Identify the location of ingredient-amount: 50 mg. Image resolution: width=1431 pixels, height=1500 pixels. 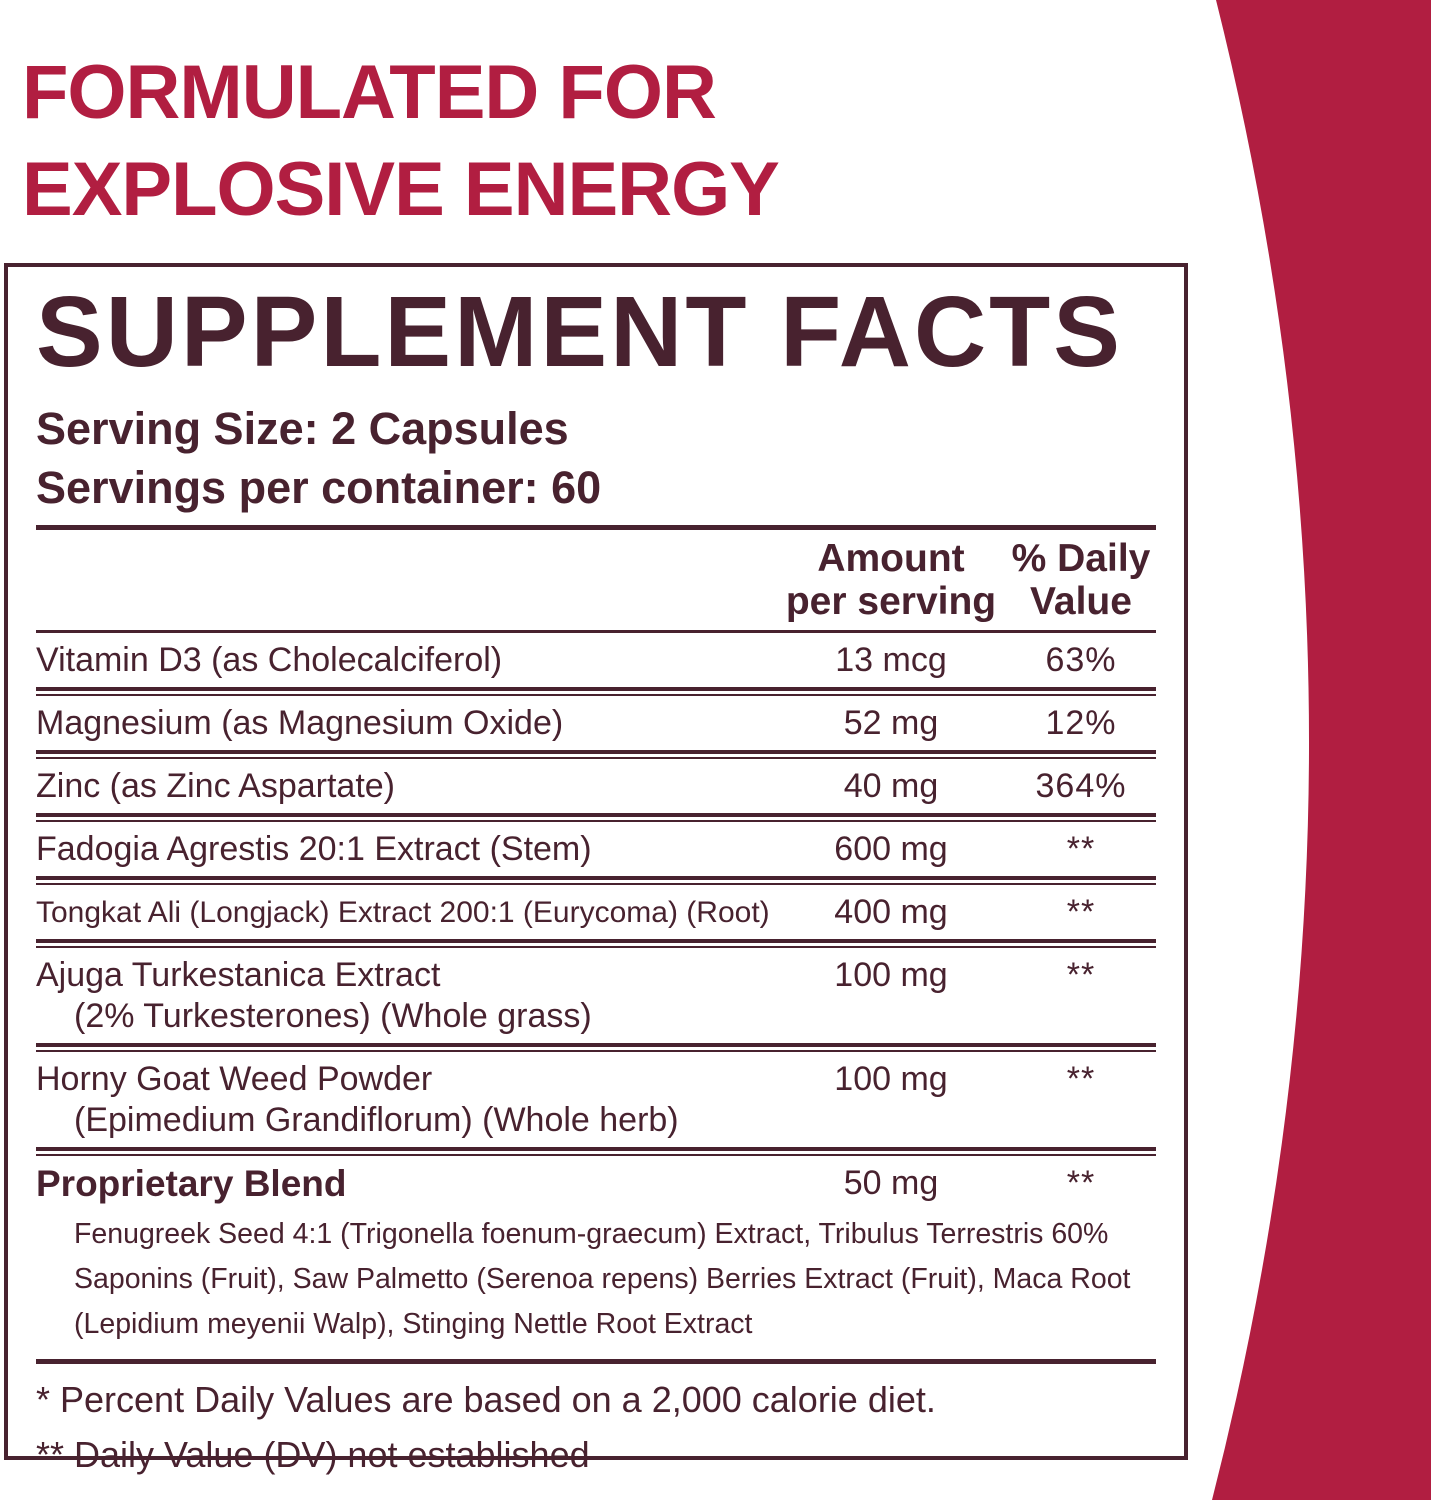
(891, 1182).